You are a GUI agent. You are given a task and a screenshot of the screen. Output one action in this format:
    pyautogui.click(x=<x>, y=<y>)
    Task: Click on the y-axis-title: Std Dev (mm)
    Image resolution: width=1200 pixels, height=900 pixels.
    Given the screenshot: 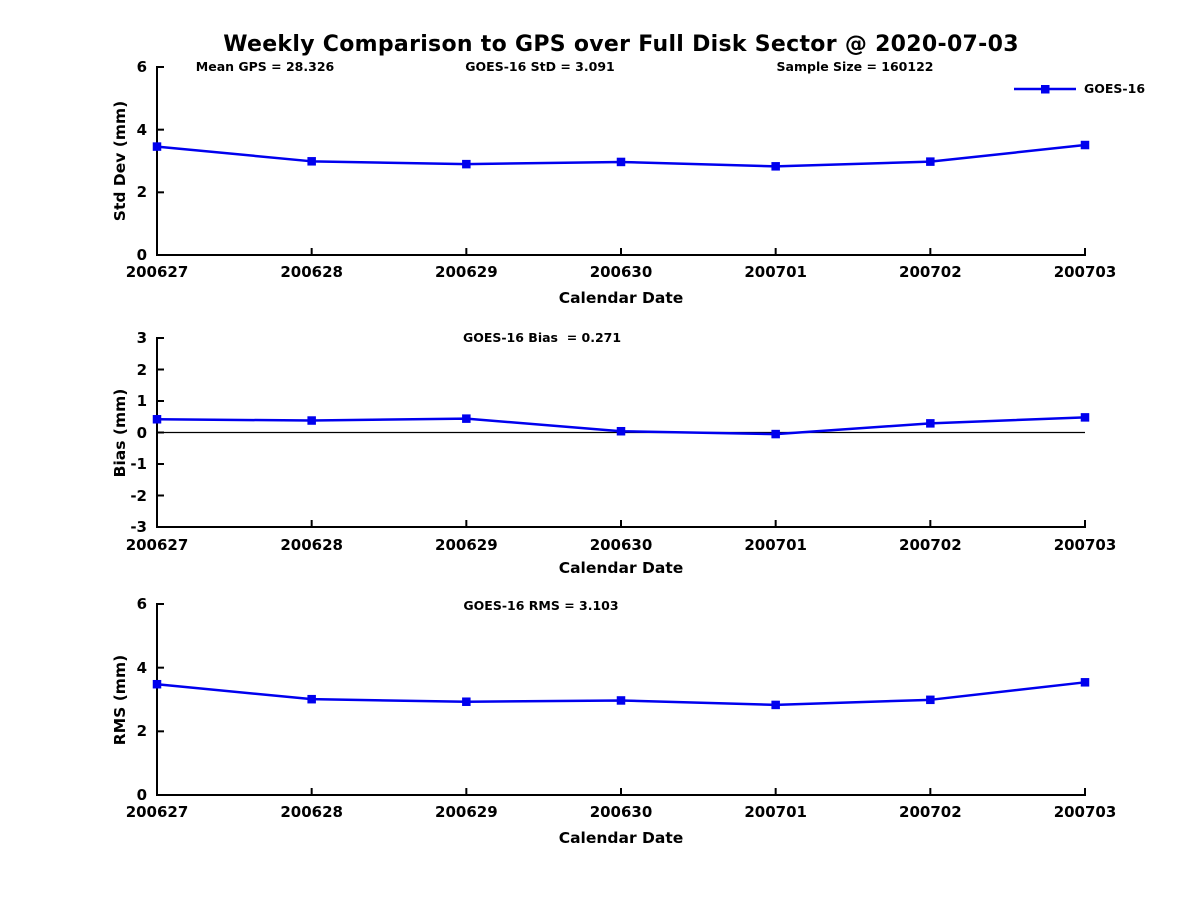 What is the action you would take?
    pyautogui.click(x=120, y=161)
    